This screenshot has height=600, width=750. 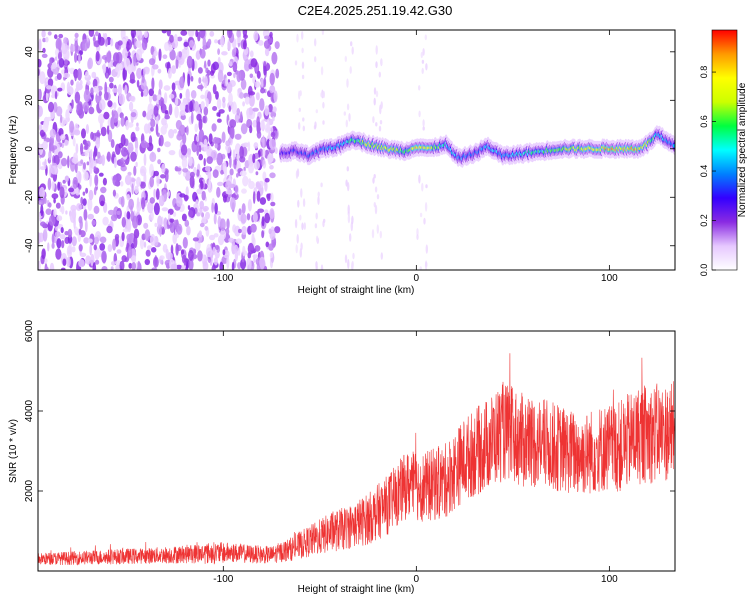 What do you see at coordinates (29, 149) in the screenshot?
I see `spectrogram-y-tick-label: 0` at bounding box center [29, 149].